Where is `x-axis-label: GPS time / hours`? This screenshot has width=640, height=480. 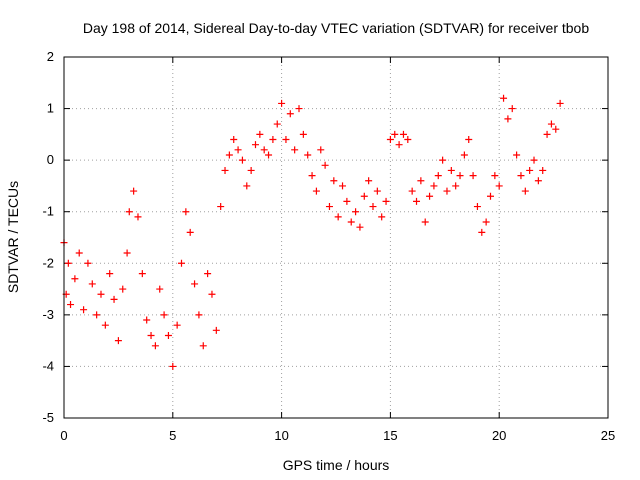 x-axis-label: GPS time / hours is located at coordinates (336, 465).